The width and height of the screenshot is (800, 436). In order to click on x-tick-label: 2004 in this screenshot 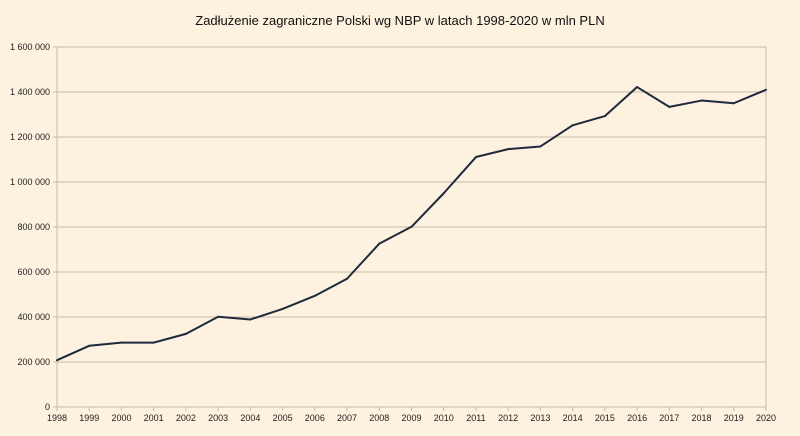, I will do `click(250, 418)`.